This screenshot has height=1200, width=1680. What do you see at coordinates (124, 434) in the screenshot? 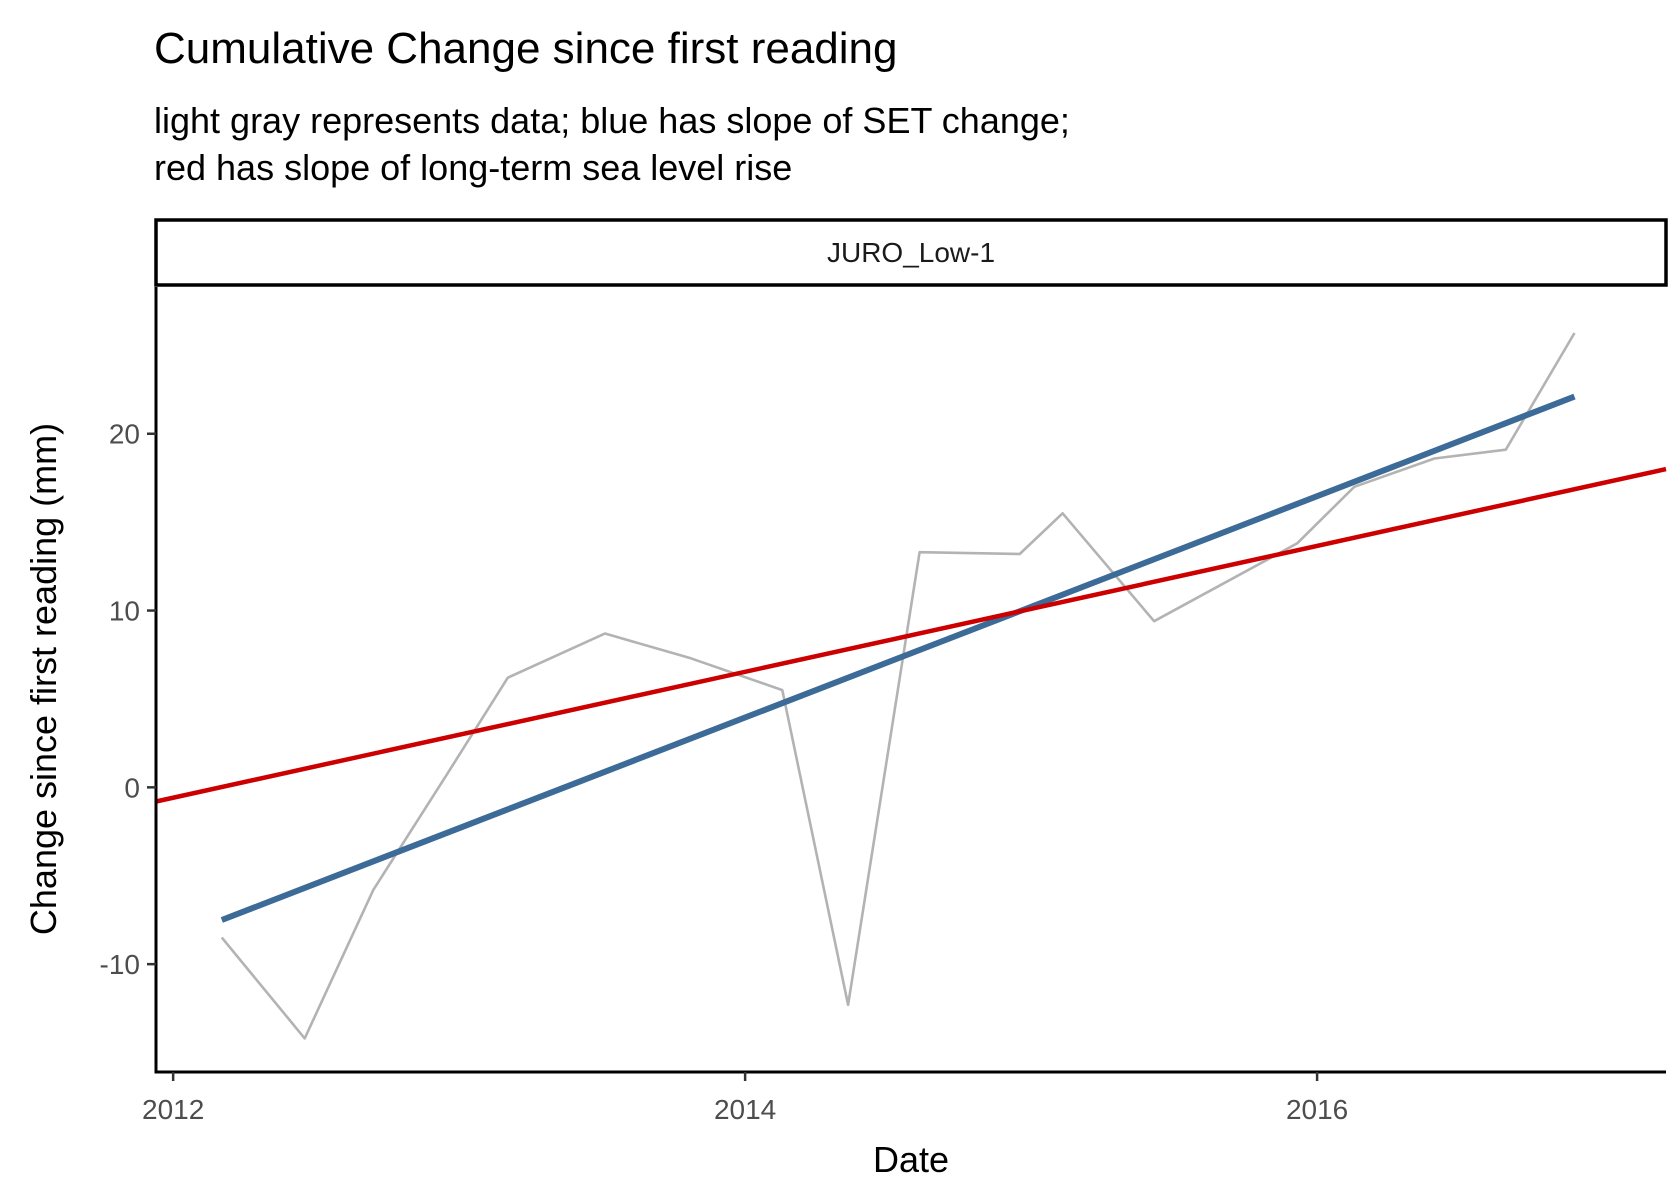
I see `y-tick-label: 20` at bounding box center [124, 434].